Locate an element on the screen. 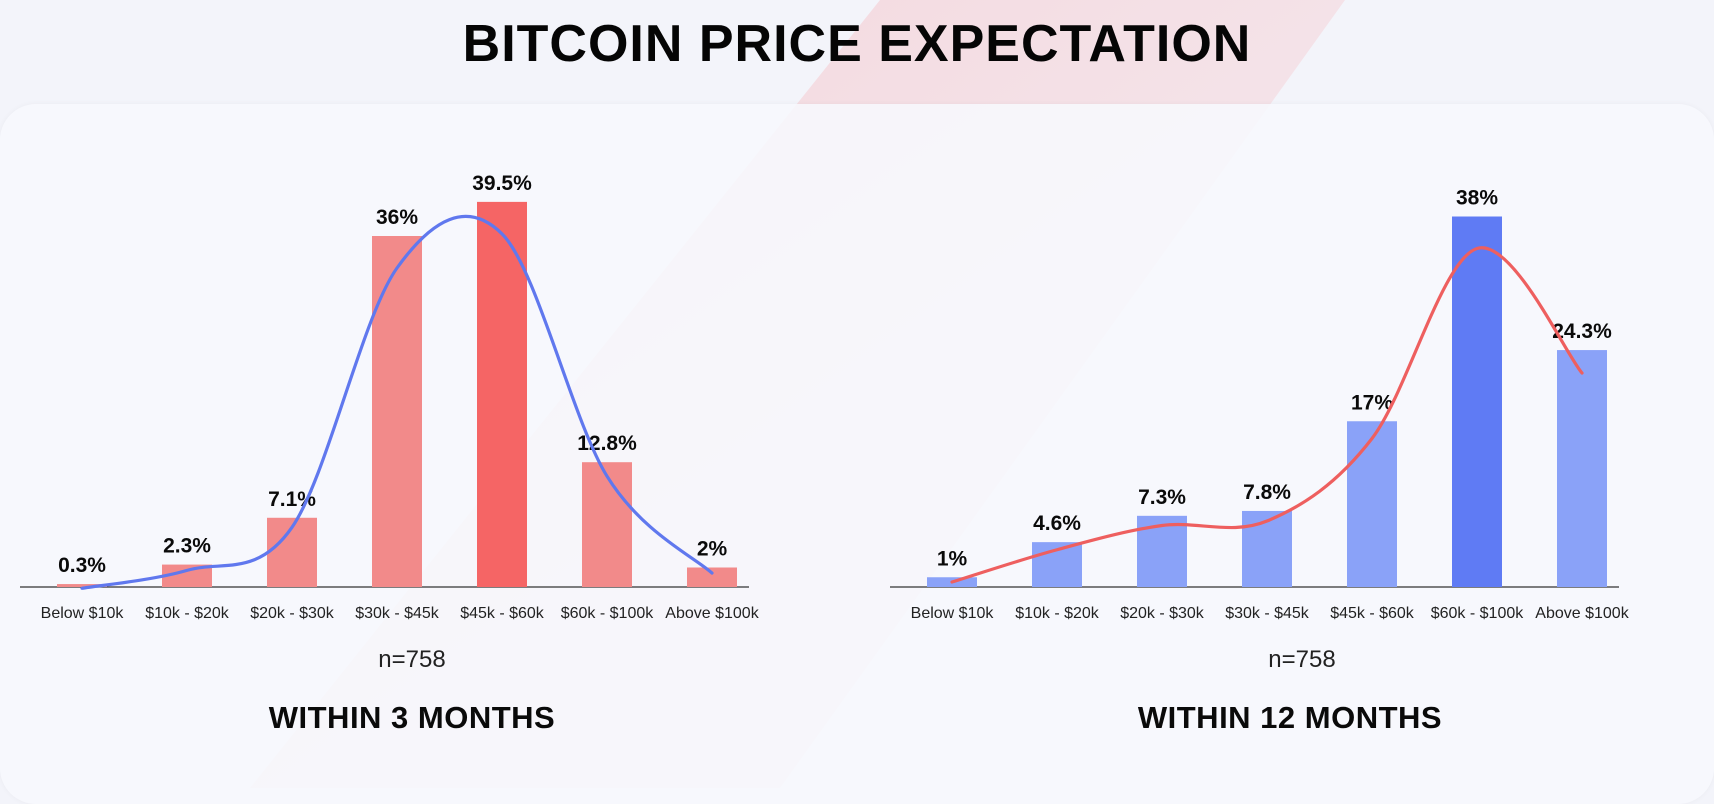 This screenshot has width=1714, height=804. chart-12-months-value-label-5: 38% is located at coordinates (1477, 198).